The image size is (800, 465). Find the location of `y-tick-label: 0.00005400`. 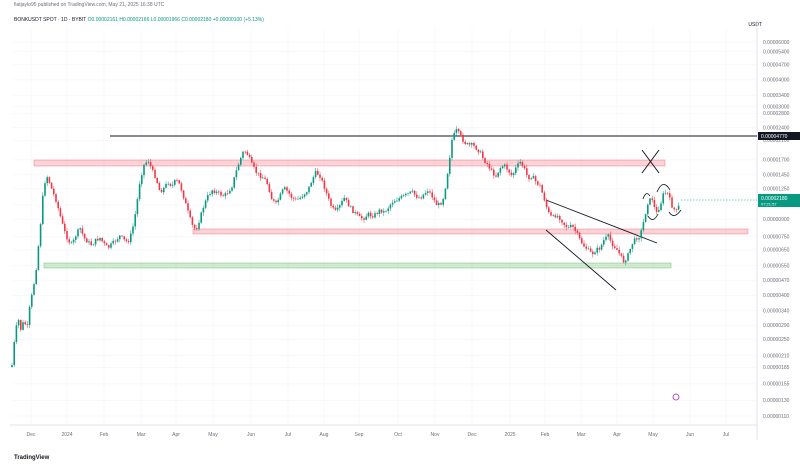

y-tick-label: 0.00005400 is located at coordinates (776, 53).